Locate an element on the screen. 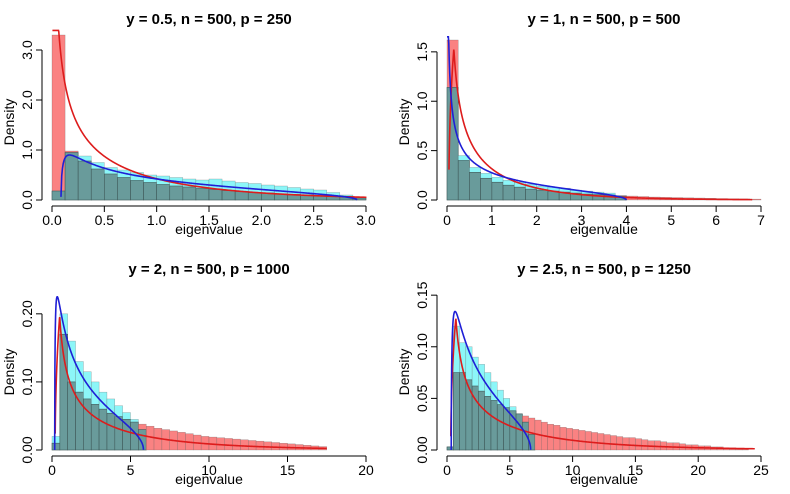  x-tick-label: 0.5 is located at coordinates (105, 220).